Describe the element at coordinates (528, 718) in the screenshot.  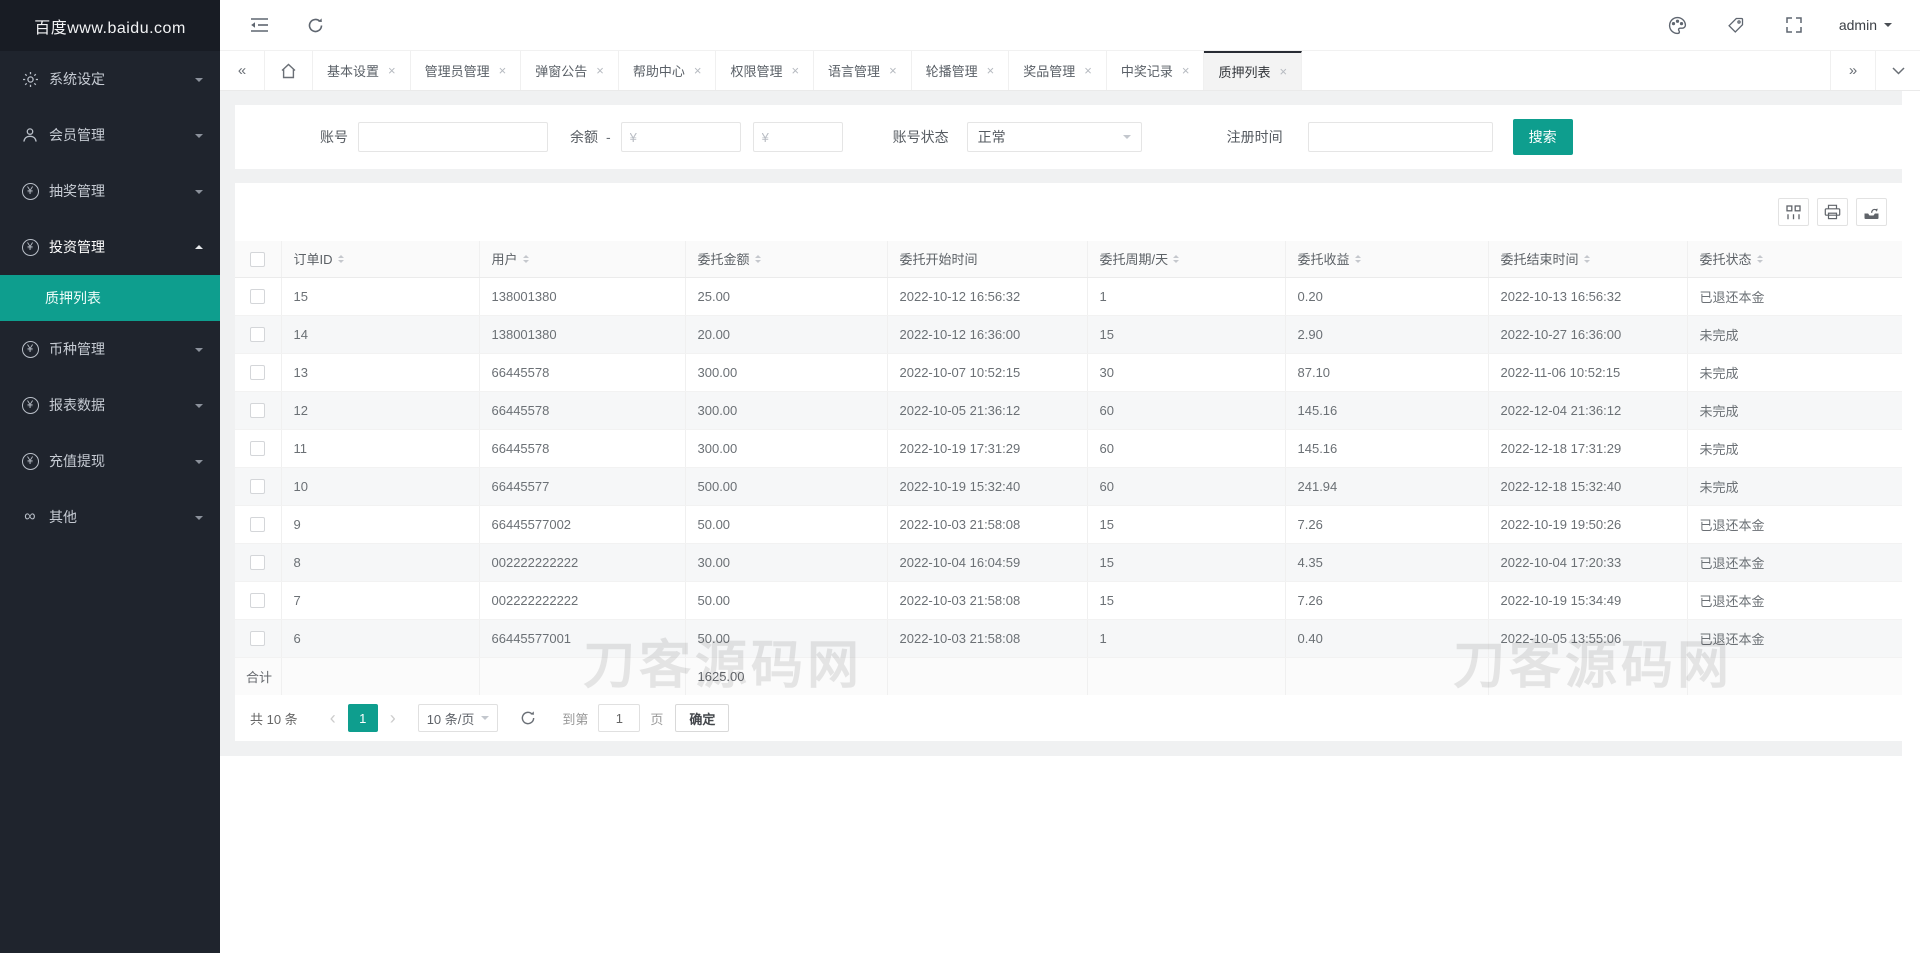
I see `pagination-refresh-icon` at that location.